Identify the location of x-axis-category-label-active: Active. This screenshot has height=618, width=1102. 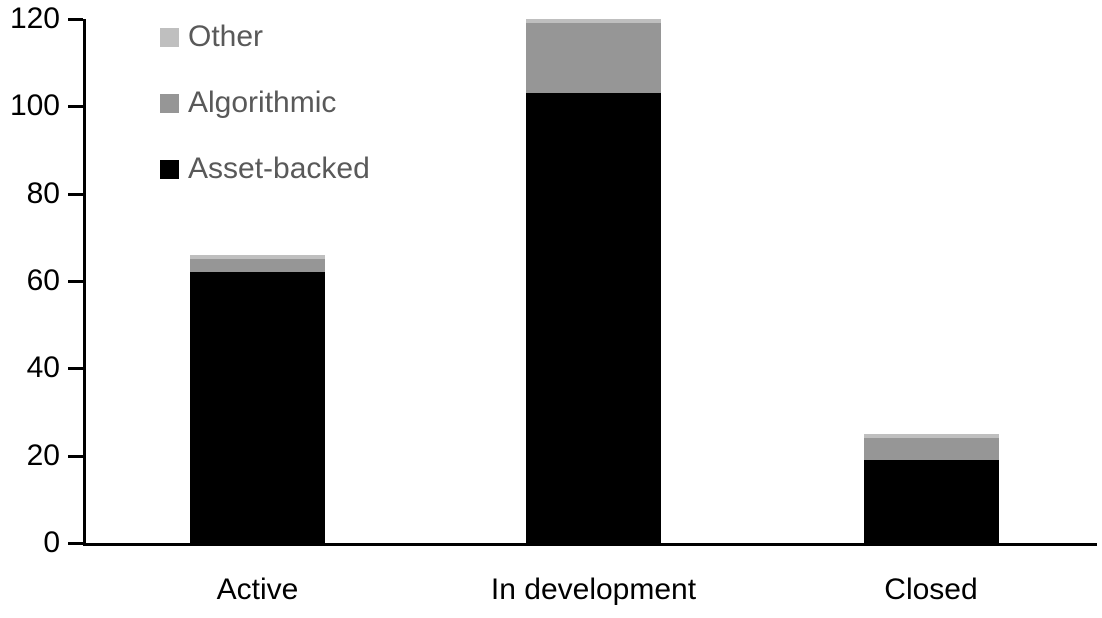
(257, 589).